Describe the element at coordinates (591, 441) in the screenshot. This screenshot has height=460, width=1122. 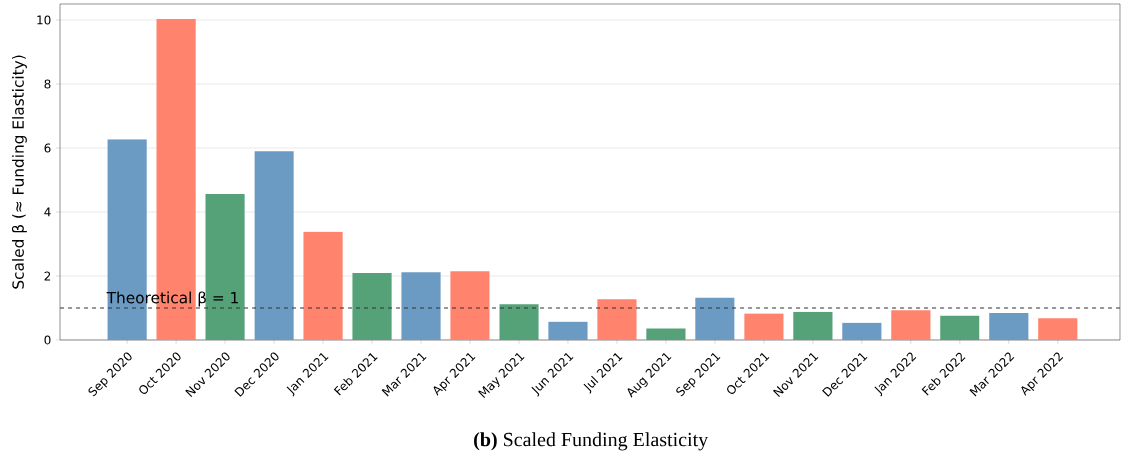
I see `text: (b) Scaled Funding Elasticity` at that location.